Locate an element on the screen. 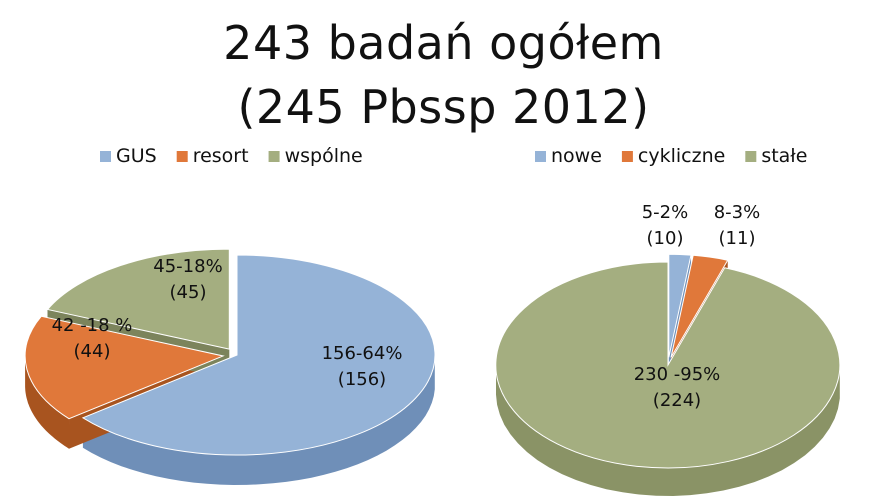 This screenshot has height=501, width=887. legend-item: cykliczne is located at coordinates (673, 156).